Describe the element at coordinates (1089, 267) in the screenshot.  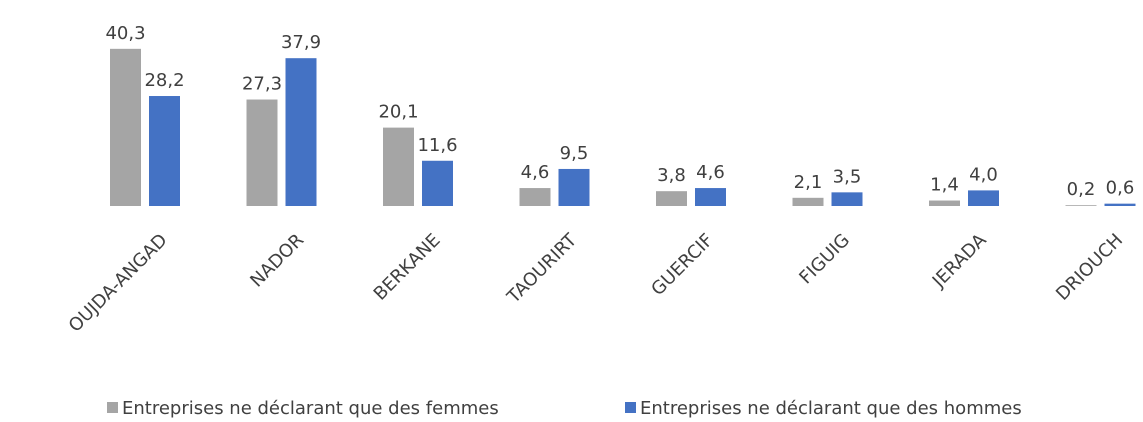
I see `x-tick-label: DRIOUCH` at that location.